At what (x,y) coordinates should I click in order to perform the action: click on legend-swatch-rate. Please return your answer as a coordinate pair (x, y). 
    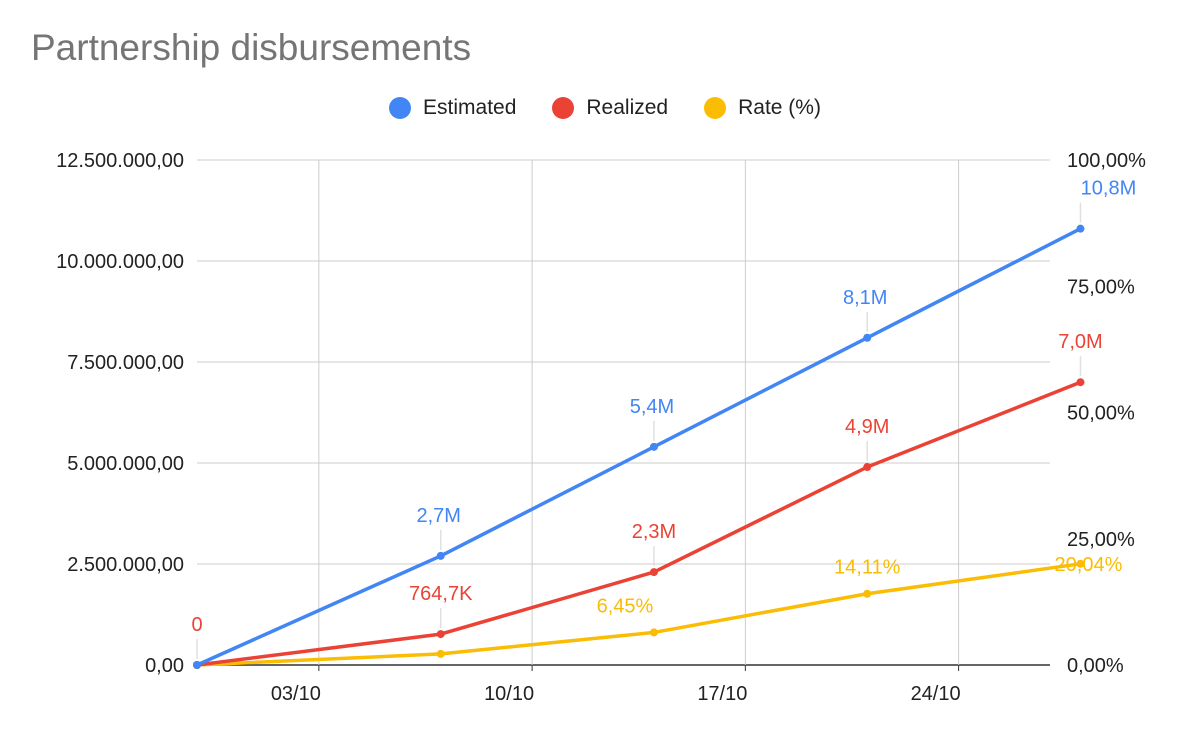
    Looking at the image, I should click on (715, 108).